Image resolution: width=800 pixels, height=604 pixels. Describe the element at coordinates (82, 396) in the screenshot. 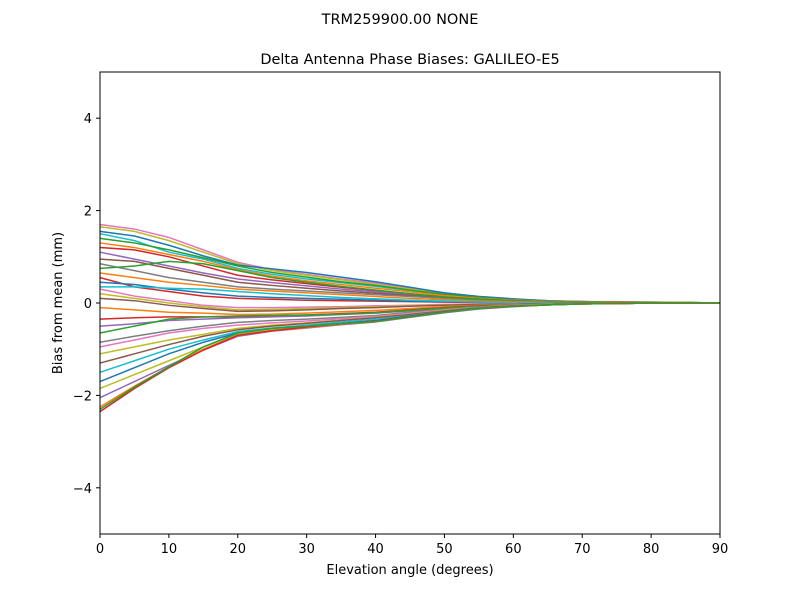

I see `y-tick-label: −2` at that location.